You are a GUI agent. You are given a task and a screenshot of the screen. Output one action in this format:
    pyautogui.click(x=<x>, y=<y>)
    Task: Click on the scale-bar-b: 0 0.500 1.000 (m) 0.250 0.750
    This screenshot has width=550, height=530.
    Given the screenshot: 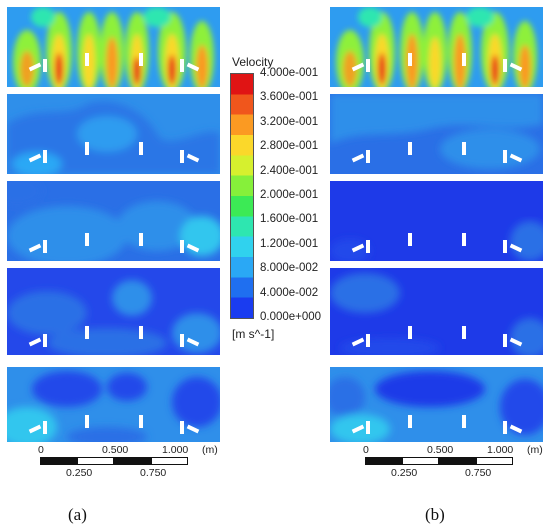 What is the action you would take?
    pyautogui.click(x=452, y=465)
    